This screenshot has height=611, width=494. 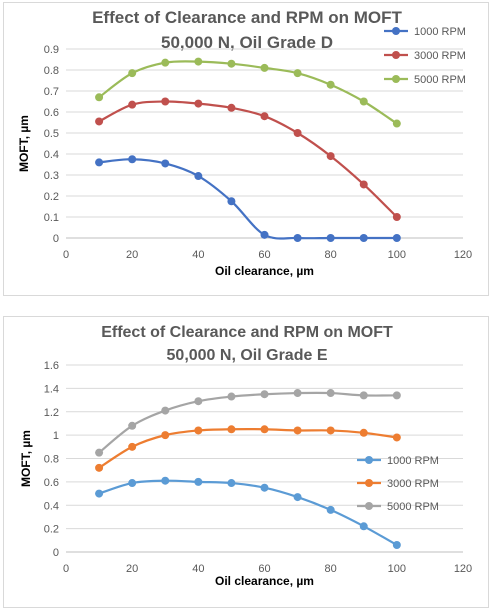 I want to click on y-tick-label: 0.8, so click(x=51, y=460).